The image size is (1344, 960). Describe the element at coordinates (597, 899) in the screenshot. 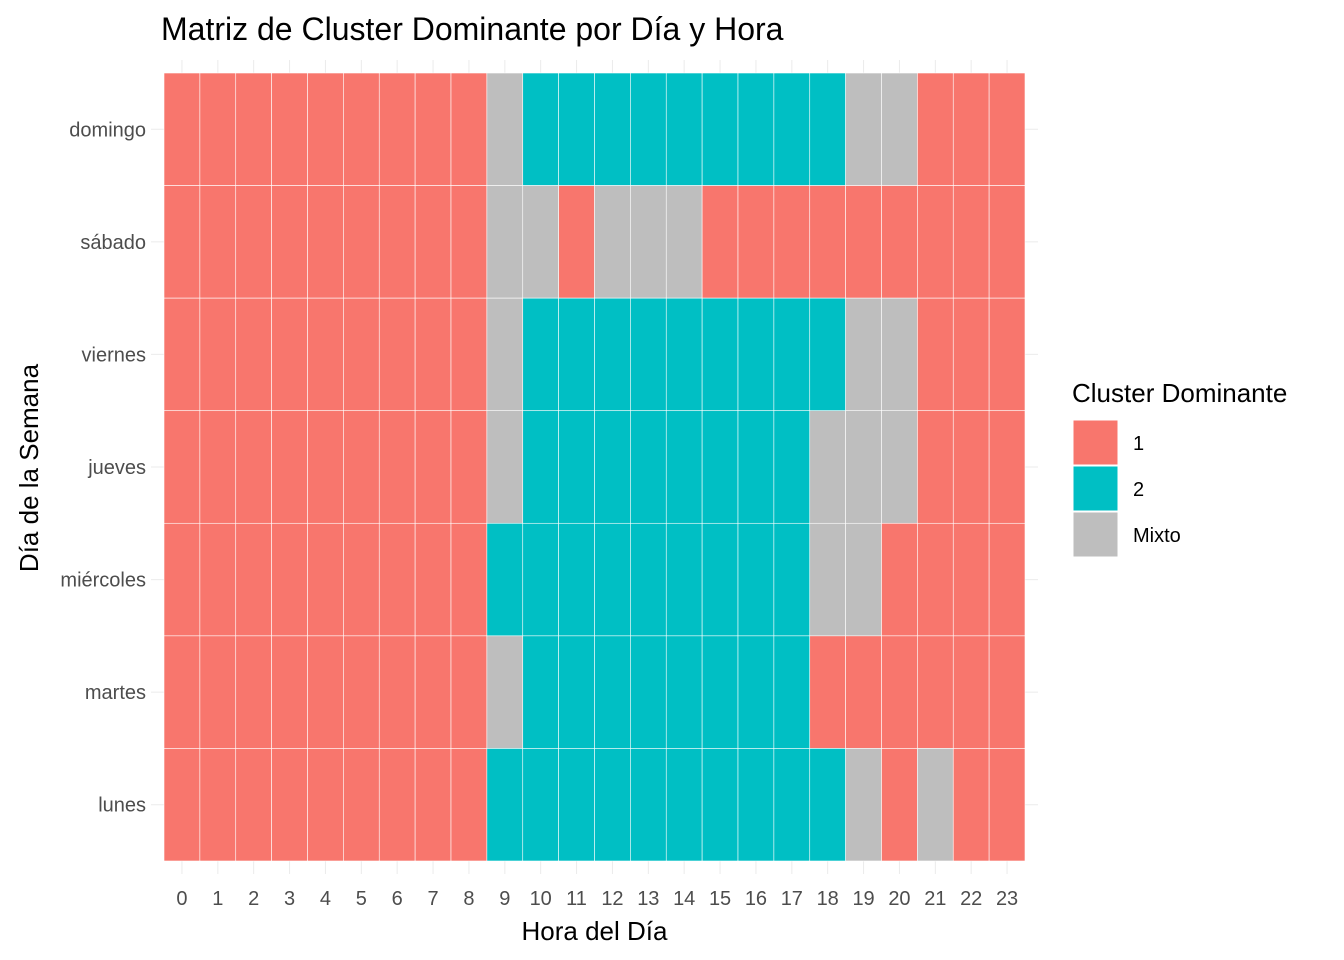

I see `x-tick-labels: 0 1 2 3 4 5 6 7 8 9 10 11 12 13 14 15 16 17 18 19 20 21 22 23` at that location.